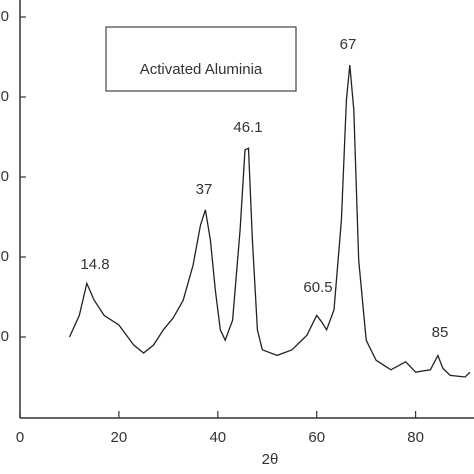 The image size is (474, 474). Describe the element at coordinates (94, 264) in the screenshot. I see `peak-label: 14.8` at that location.